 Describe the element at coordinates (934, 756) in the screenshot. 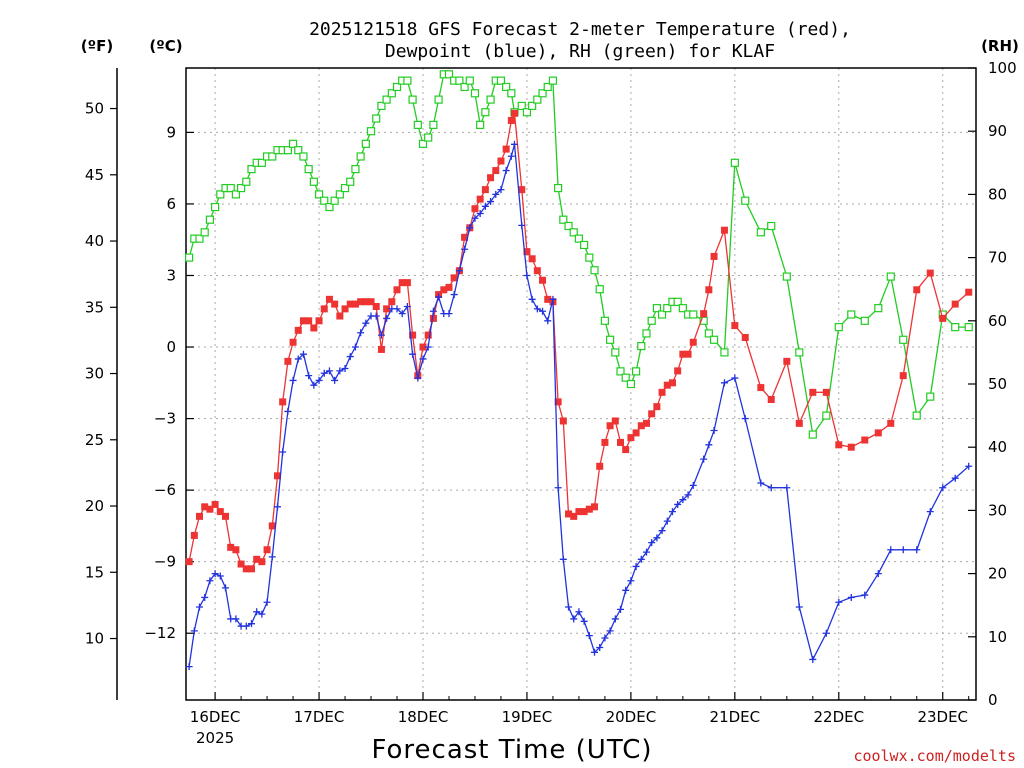

I see `credit-link: coolwx.com/modelts` at that location.